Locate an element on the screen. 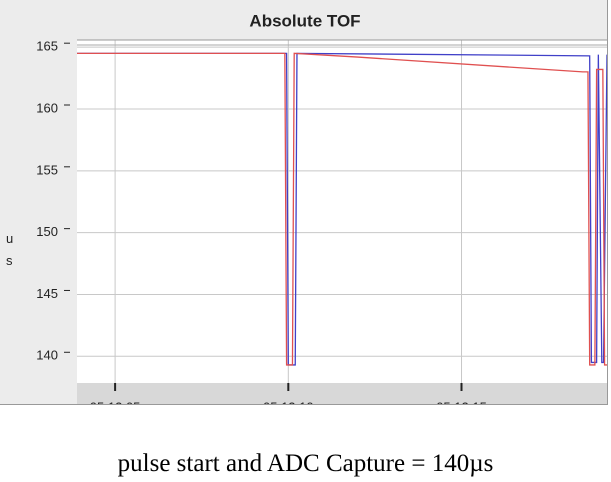 This screenshot has width=611, height=482. y-tick-label: 140 is located at coordinates (47, 355).